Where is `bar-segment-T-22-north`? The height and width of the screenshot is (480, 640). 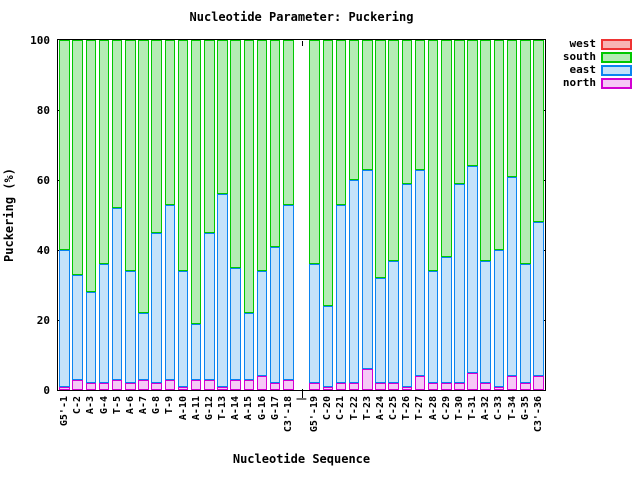
bar-segment-T-22-north is located at coordinates (354, 386).